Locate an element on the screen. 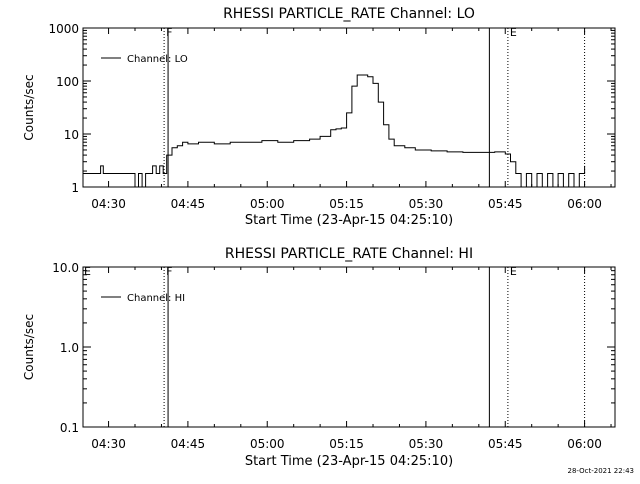  legend-label: Channel: LO is located at coordinates (157, 59).